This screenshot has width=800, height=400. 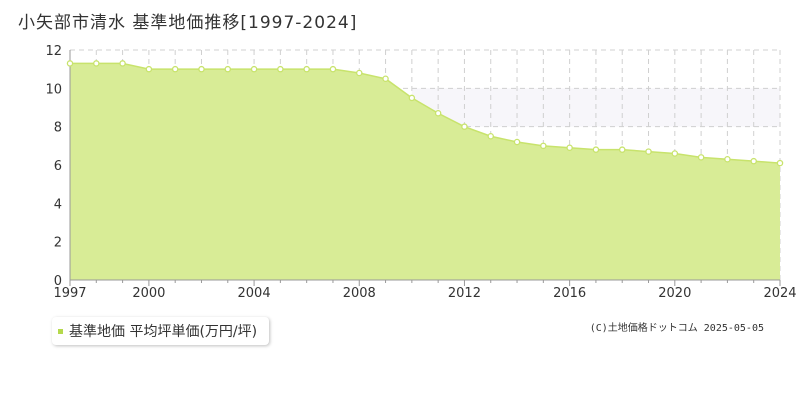 What do you see at coordinates (58, 243) in the screenshot?
I see `y-tick-label: 2` at bounding box center [58, 243].